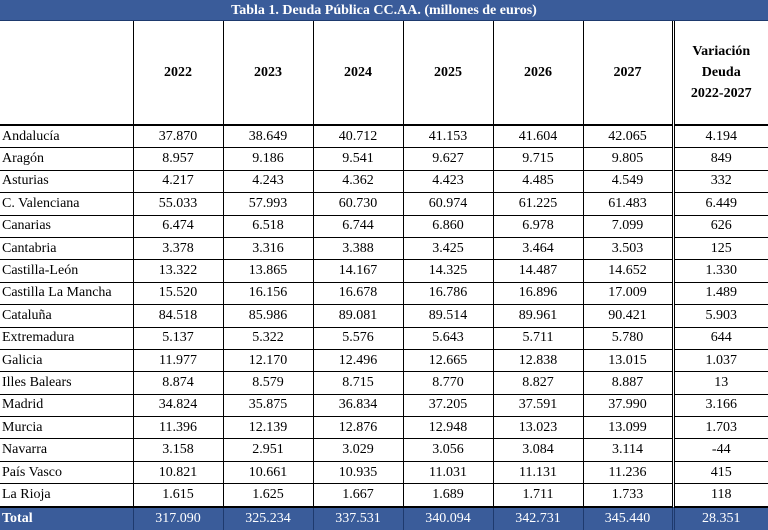 Image resolution: width=768 pixels, height=530 pixels. What do you see at coordinates (721, 93) in the screenshot?
I see `header-variation-line: 2022-2027` at bounding box center [721, 93].